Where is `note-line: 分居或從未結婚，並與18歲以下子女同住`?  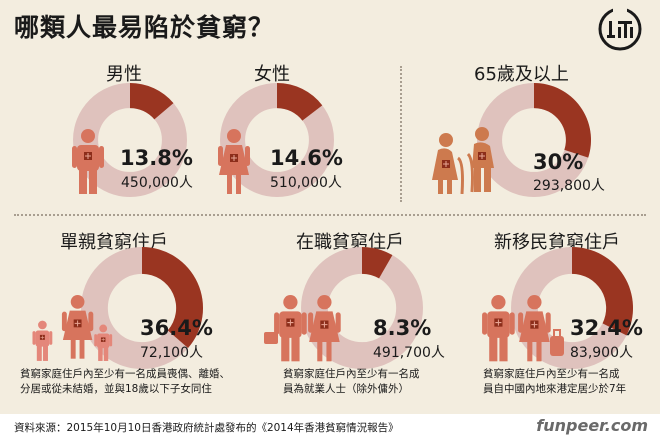
note-line: 分居或從未結婚，並與18歲以下子女同住 is located at coordinates (116, 389).